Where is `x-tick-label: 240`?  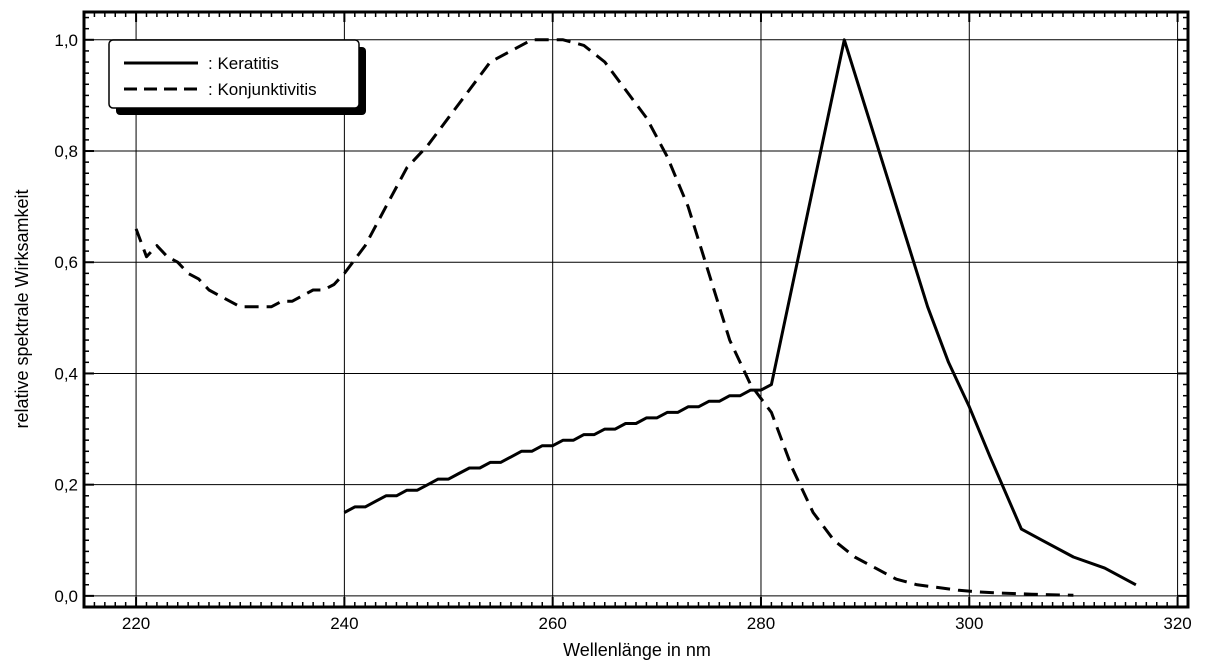 x-tick-label: 240 is located at coordinates (344, 623).